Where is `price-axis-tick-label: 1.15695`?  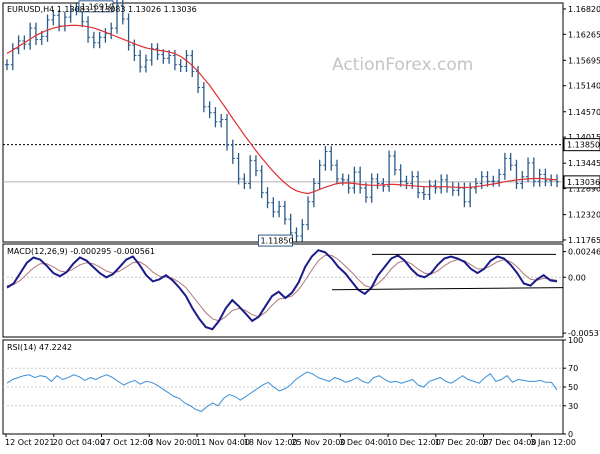 price-axis-tick-label: 1.15695 is located at coordinates (584, 60).